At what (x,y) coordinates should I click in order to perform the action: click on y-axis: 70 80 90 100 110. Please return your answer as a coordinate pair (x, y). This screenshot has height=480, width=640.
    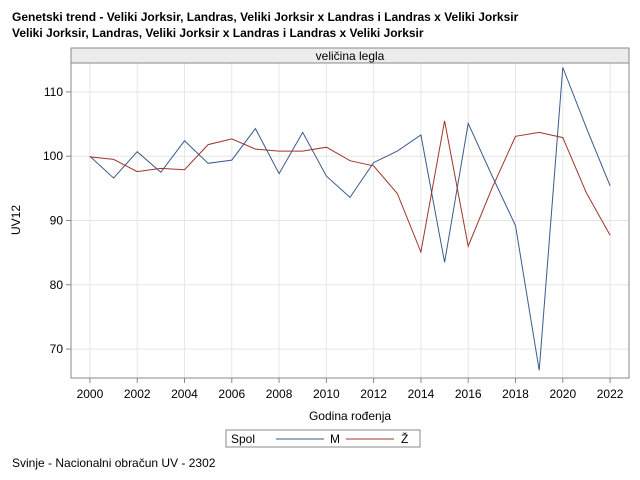
    Looking at the image, I should click on (57, 220).